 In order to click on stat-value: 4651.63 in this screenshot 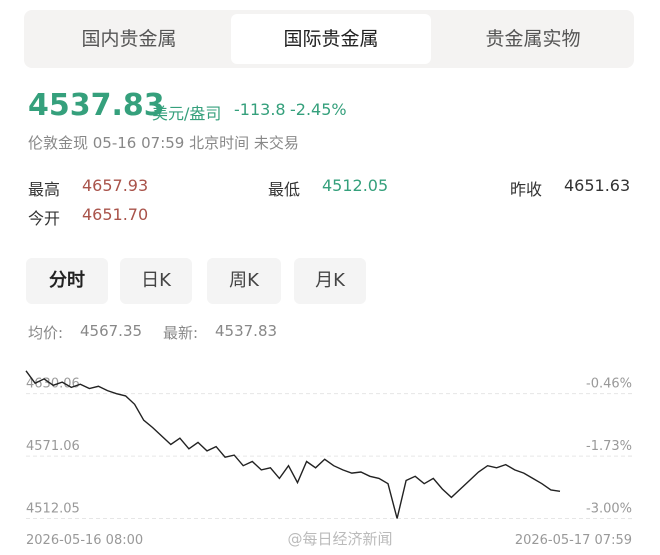, I will do `click(597, 185)`.